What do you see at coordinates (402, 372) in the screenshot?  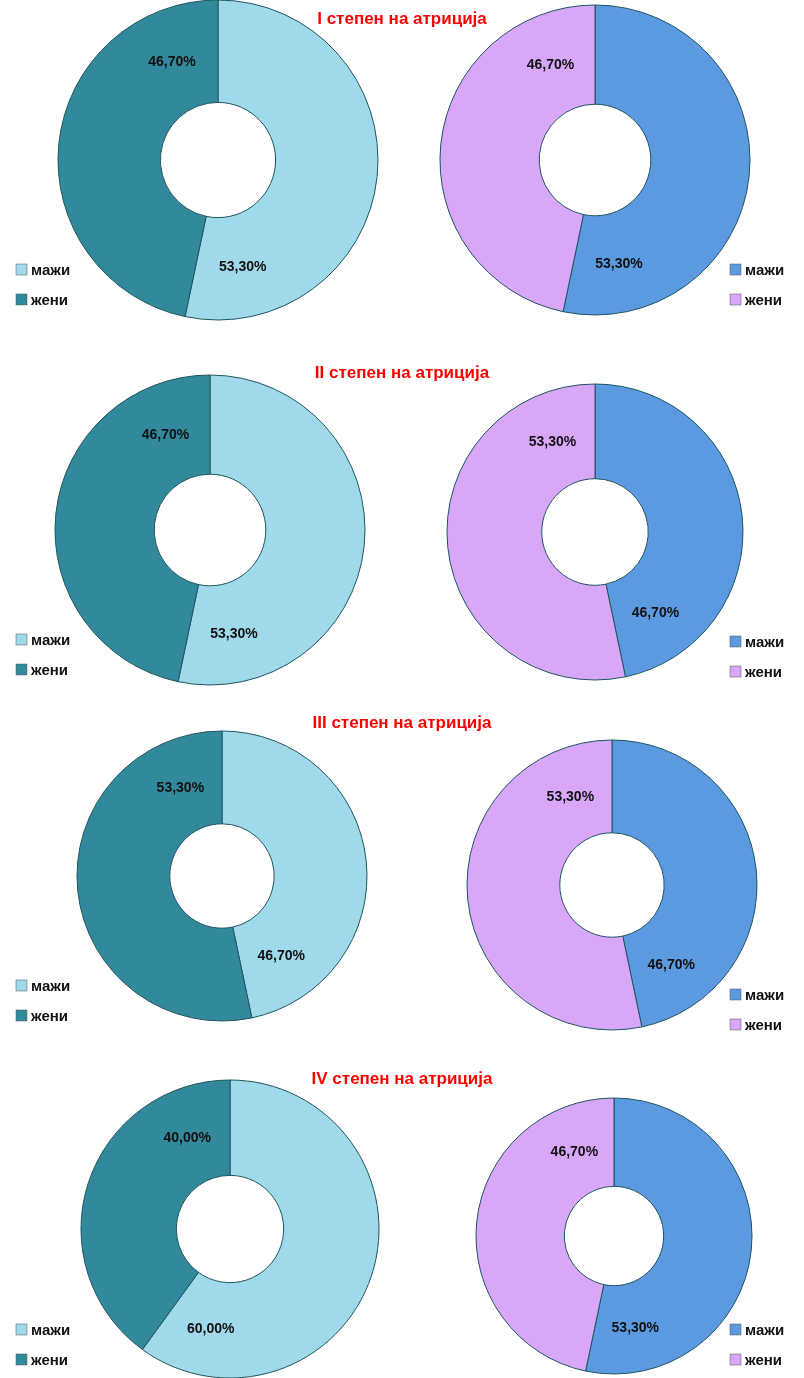 I see `text: II степен на атриција` at bounding box center [402, 372].